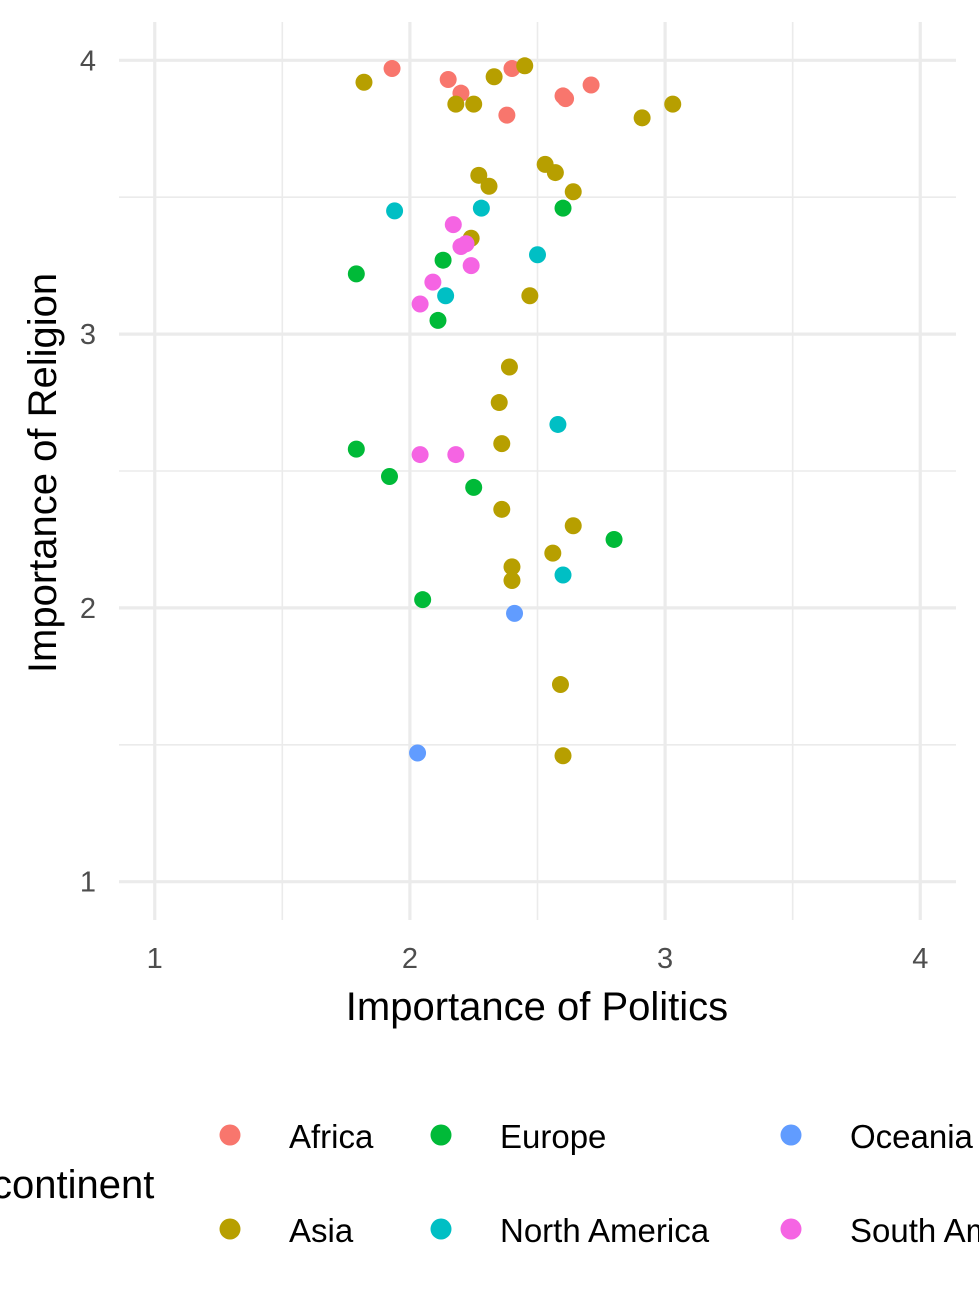 The width and height of the screenshot is (979, 1312). Describe the element at coordinates (77, 1185) in the screenshot. I see `legend-title: continent` at that location.